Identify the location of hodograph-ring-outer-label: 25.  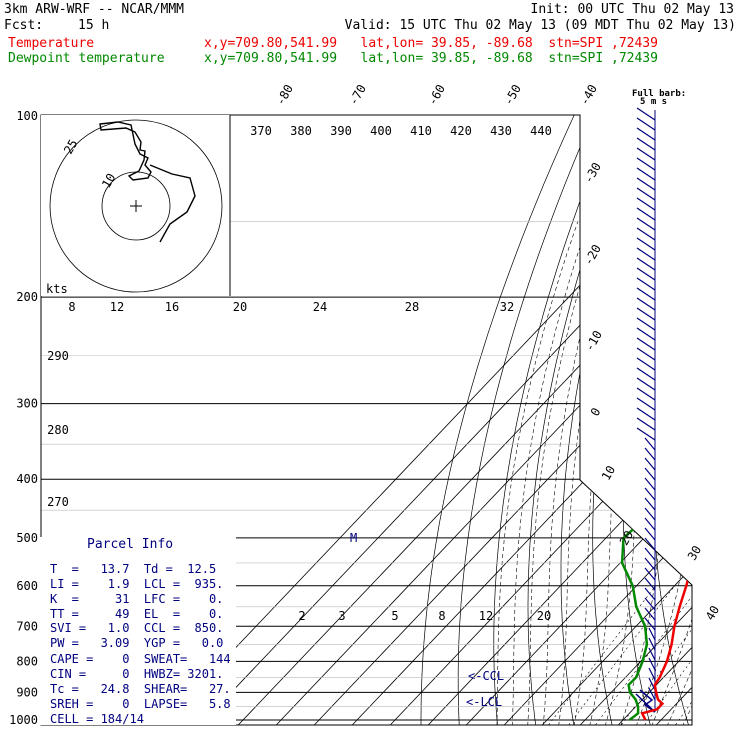
(70, 147).